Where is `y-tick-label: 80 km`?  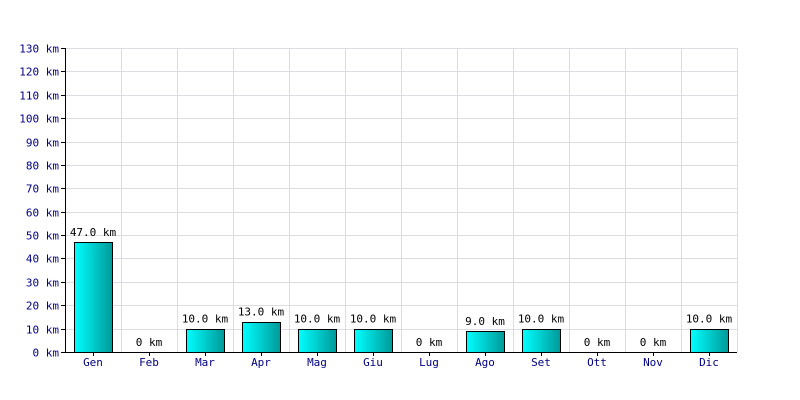 y-tick-label: 80 km is located at coordinates (42, 166).